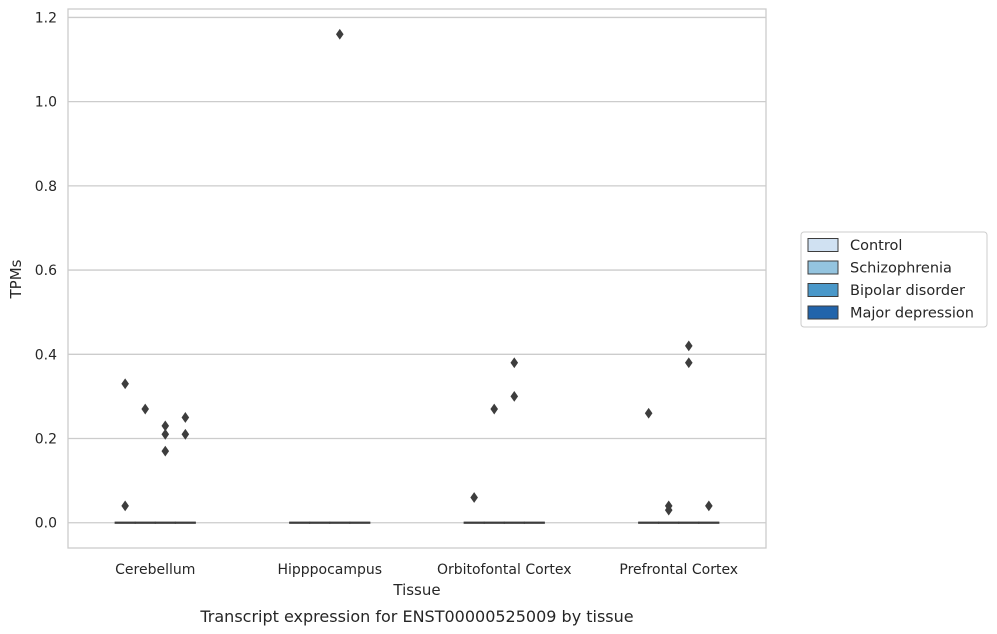 This screenshot has height=634, width=997. I want to click on y-tick-labels: 0.0 0.2 0.4 0.6 0.8 1.0 1.2, so click(46, 270).